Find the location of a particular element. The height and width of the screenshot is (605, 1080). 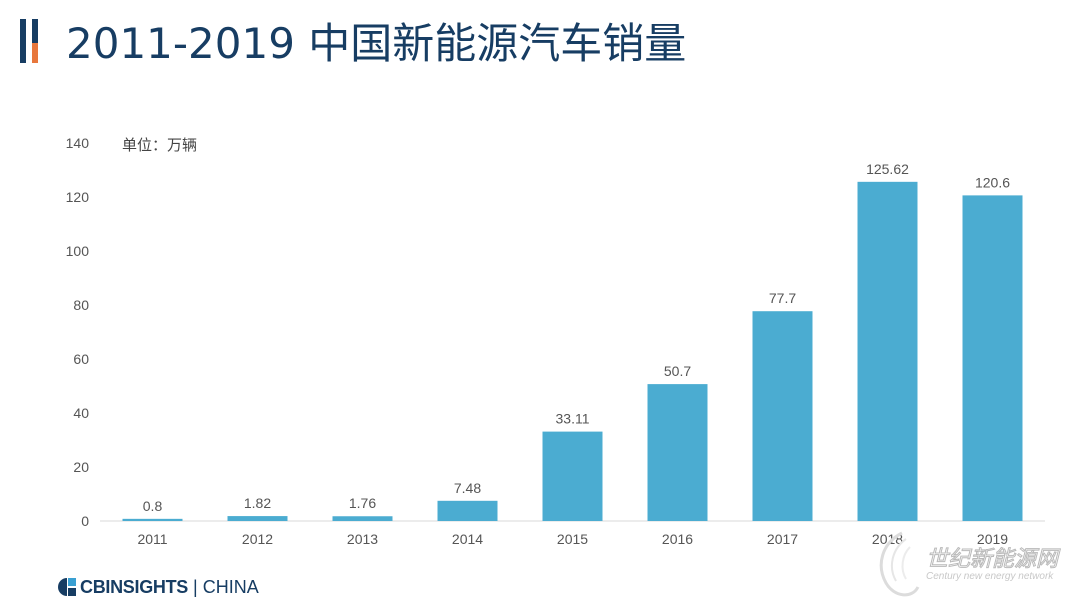

x-tick-label: 2011 is located at coordinates (152, 539).